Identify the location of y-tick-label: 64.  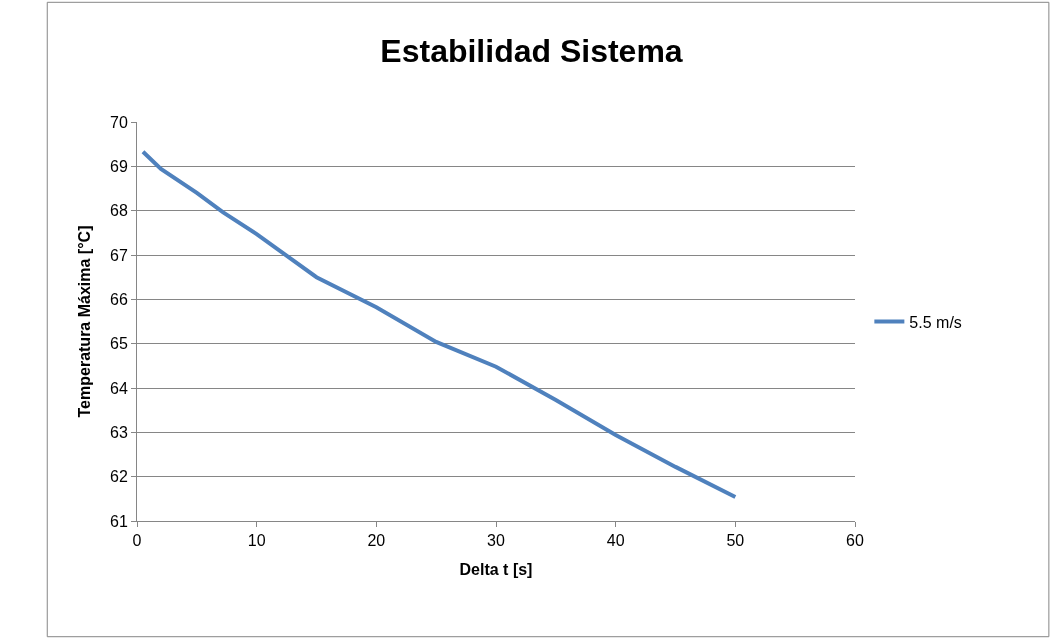
(119, 388).